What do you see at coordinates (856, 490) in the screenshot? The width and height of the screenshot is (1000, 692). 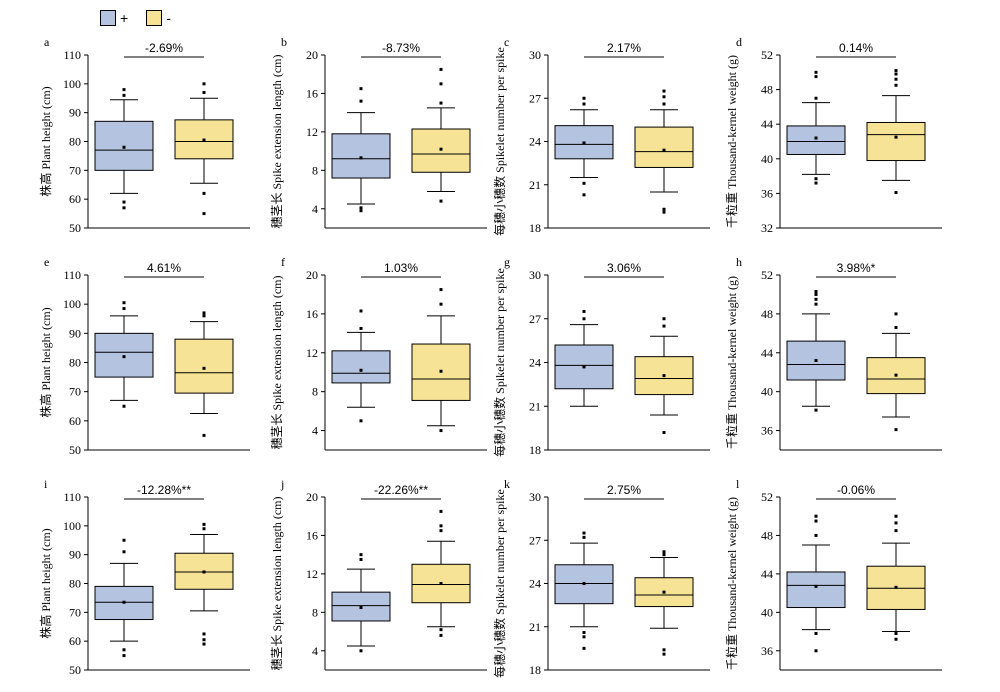 I see `percent-change-label: -0.06%` at bounding box center [856, 490].